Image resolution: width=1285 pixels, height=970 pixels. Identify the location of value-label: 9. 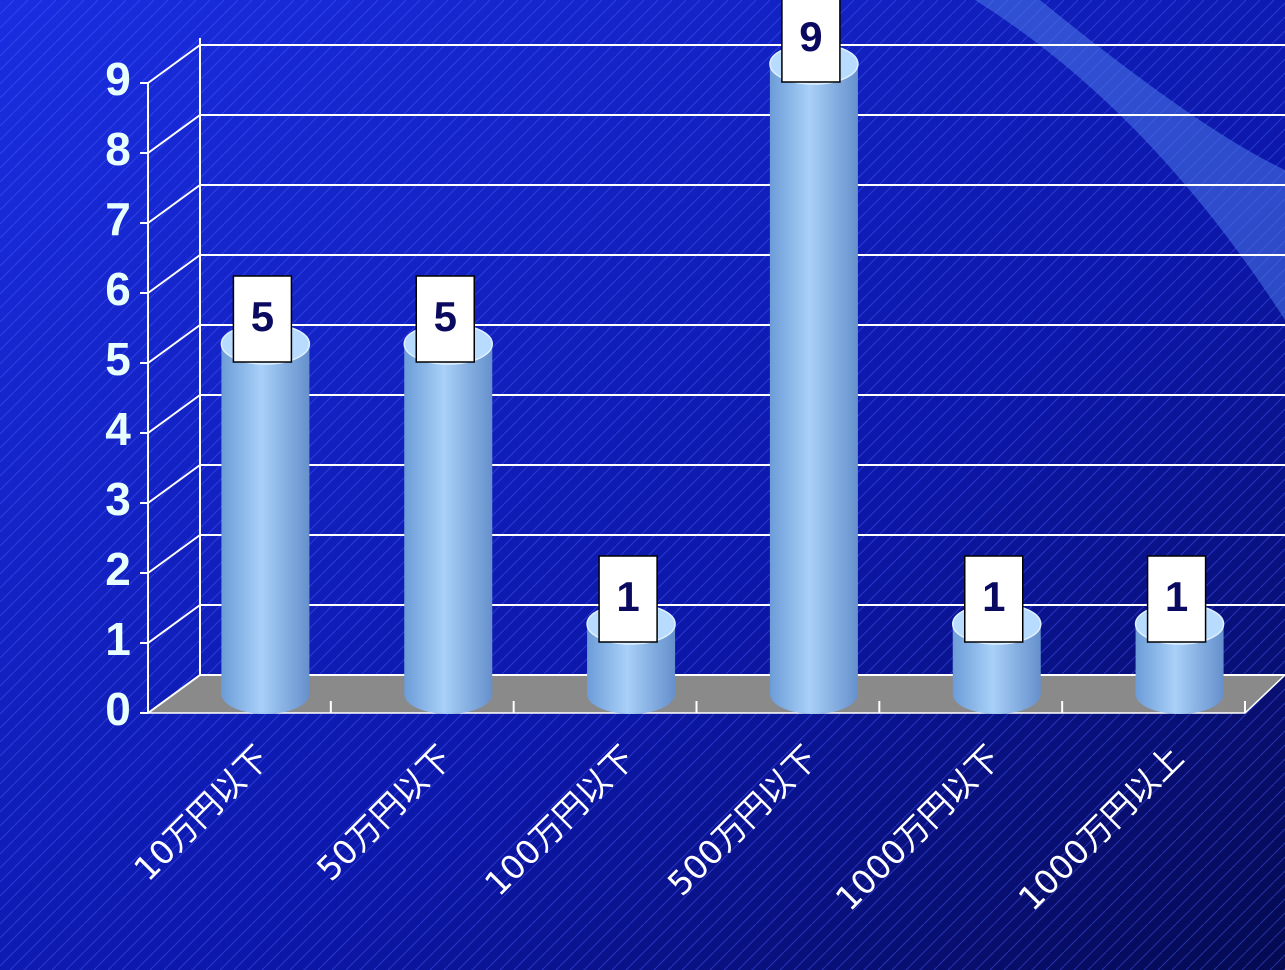
(810, 36).